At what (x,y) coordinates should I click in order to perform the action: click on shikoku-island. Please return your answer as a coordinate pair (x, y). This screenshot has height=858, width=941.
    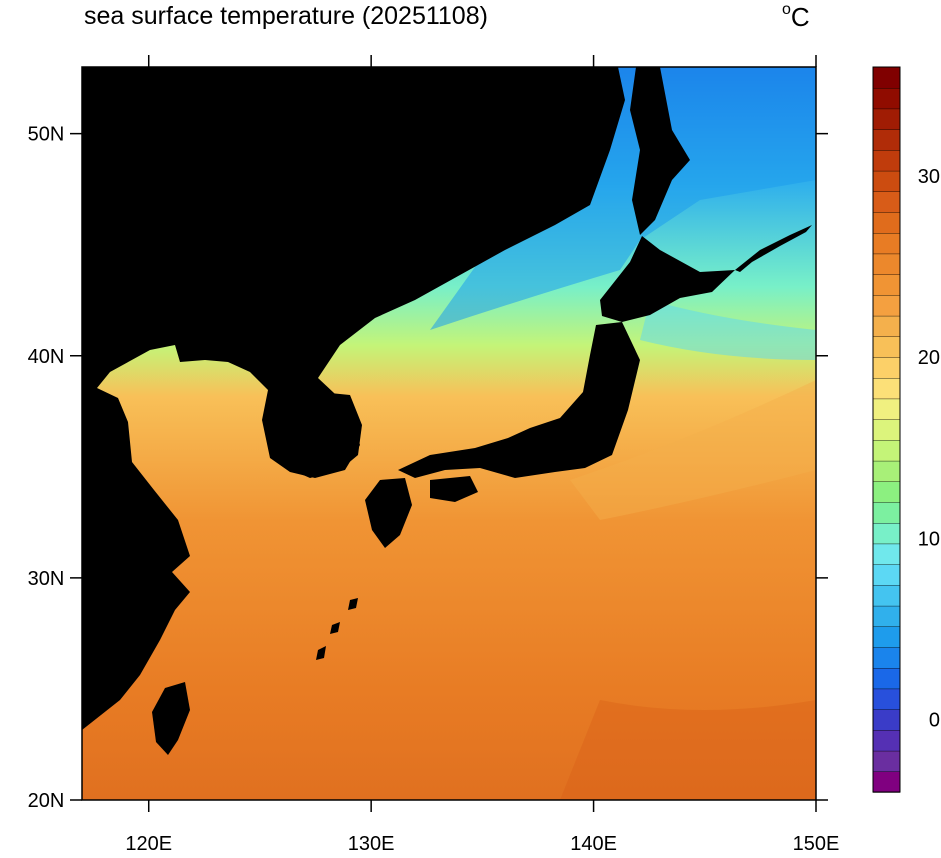
    Looking at the image, I should click on (454, 489).